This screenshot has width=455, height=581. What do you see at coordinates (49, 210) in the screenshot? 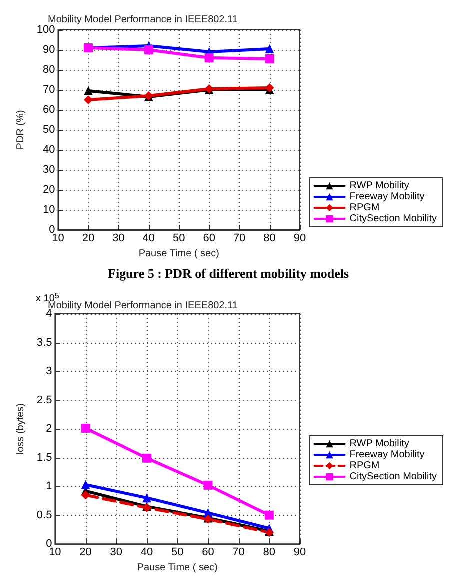
I see `y-tick-label: 10` at bounding box center [49, 210].